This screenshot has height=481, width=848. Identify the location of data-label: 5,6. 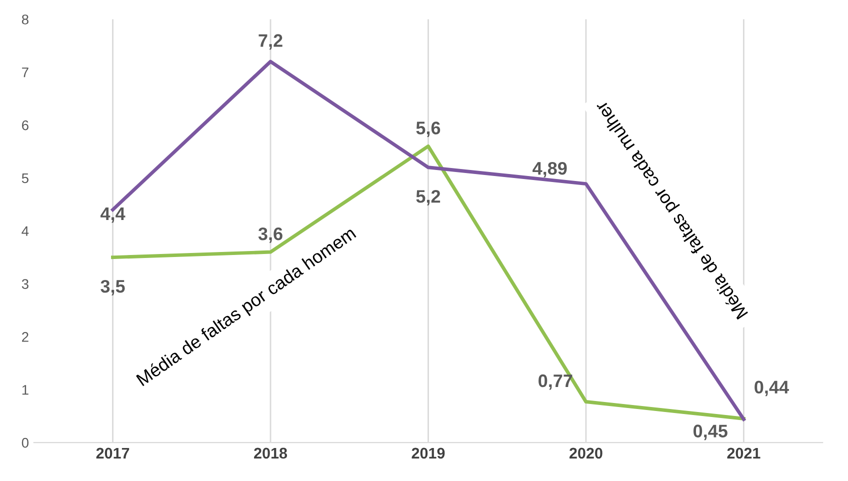
(428, 130).